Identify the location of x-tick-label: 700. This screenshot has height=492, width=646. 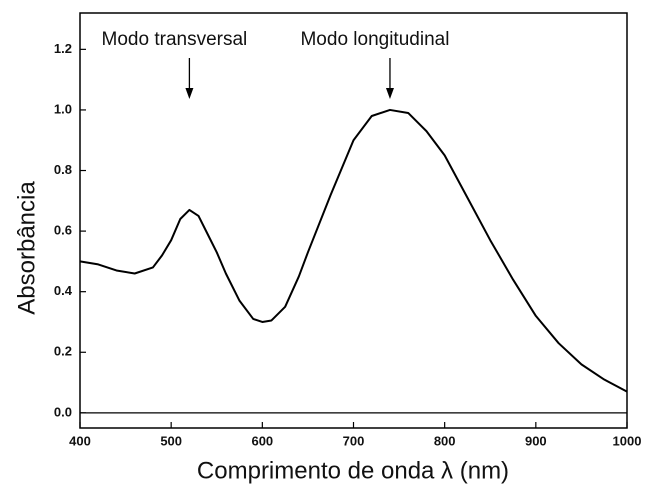
(354, 440).